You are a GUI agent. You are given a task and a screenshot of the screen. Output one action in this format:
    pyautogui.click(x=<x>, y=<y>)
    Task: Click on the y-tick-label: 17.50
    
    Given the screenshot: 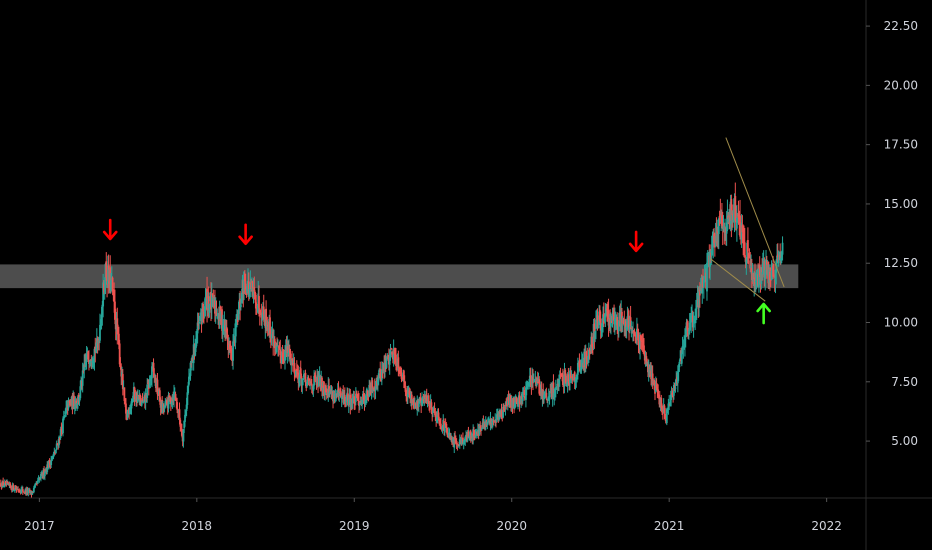 What is the action you would take?
    pyautogui.click(x=901, y=145)
    